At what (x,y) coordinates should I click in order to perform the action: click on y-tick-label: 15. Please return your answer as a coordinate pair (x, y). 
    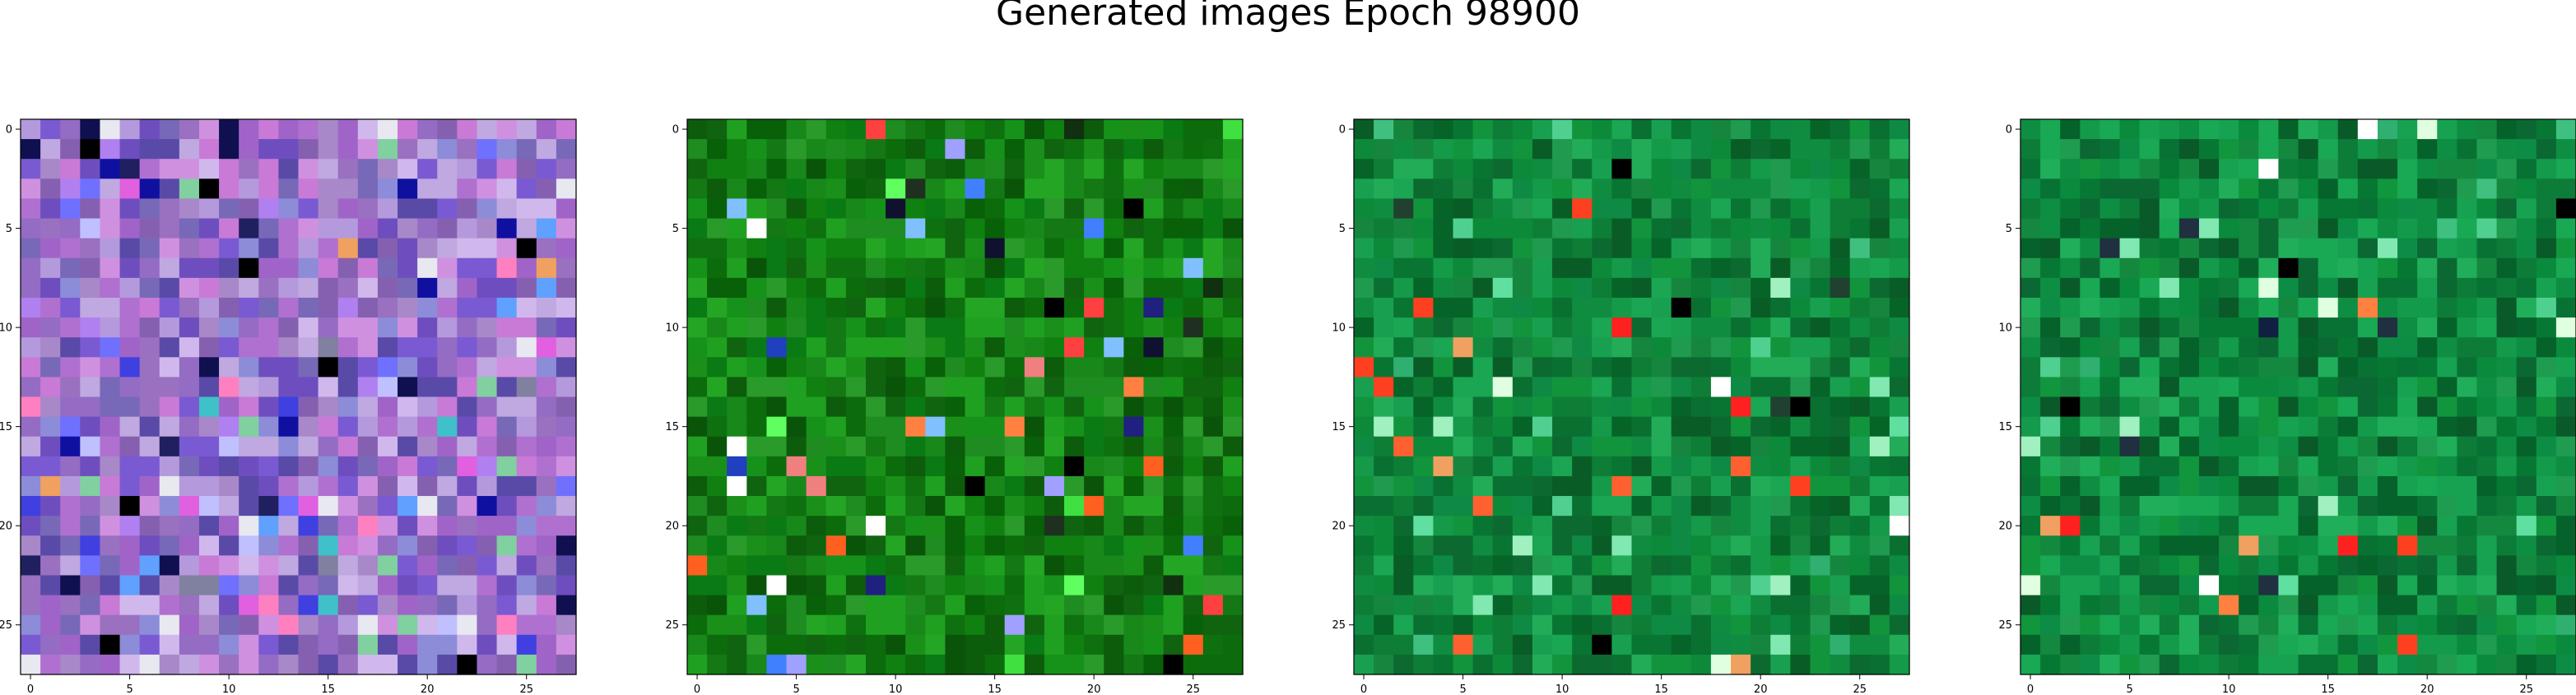
    Looking at the image, I should click on (672, 427).